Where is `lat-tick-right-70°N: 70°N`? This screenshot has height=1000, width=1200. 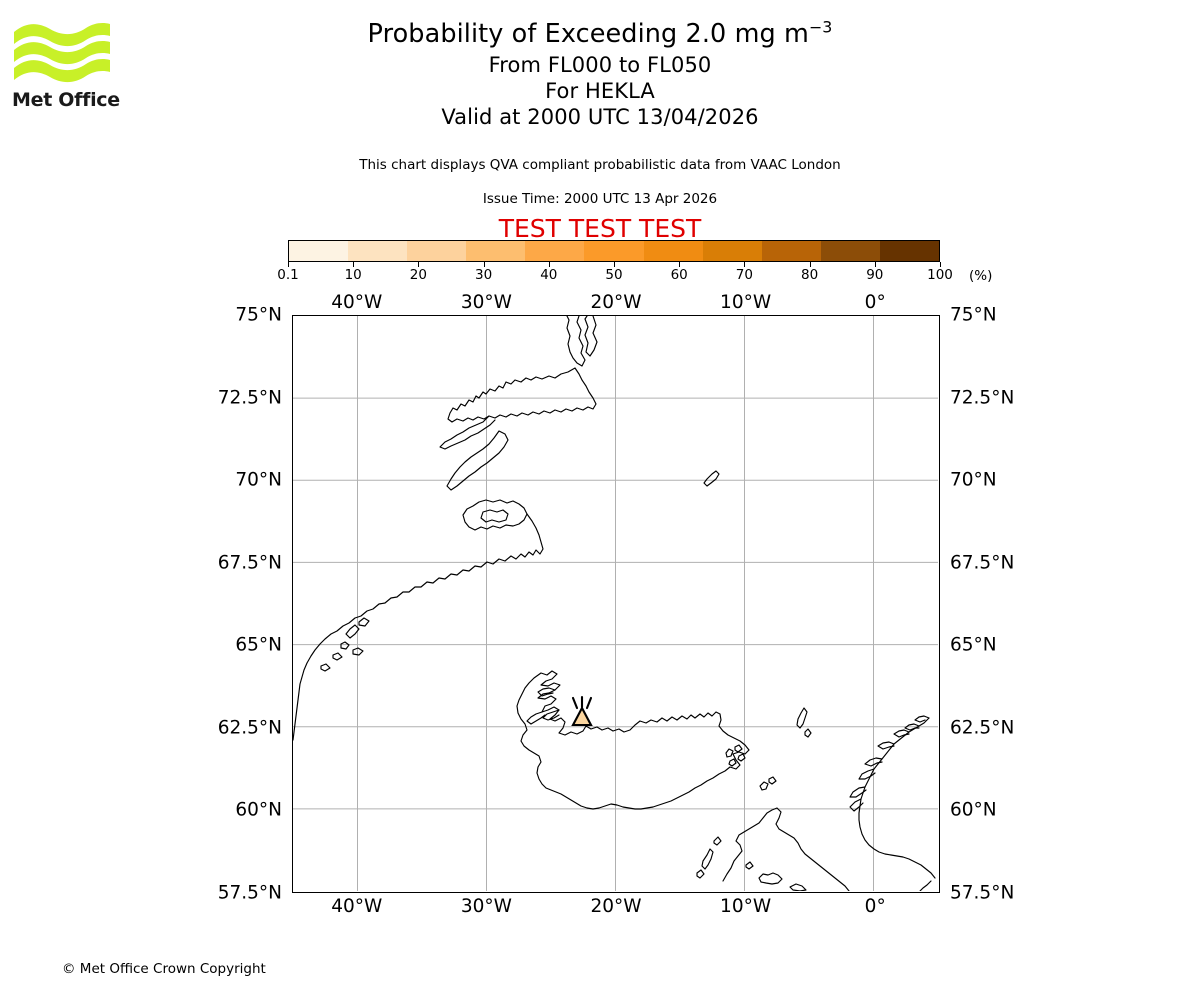 lat-tick-right-70°N: 70°N is located at coordinates (973, 480).